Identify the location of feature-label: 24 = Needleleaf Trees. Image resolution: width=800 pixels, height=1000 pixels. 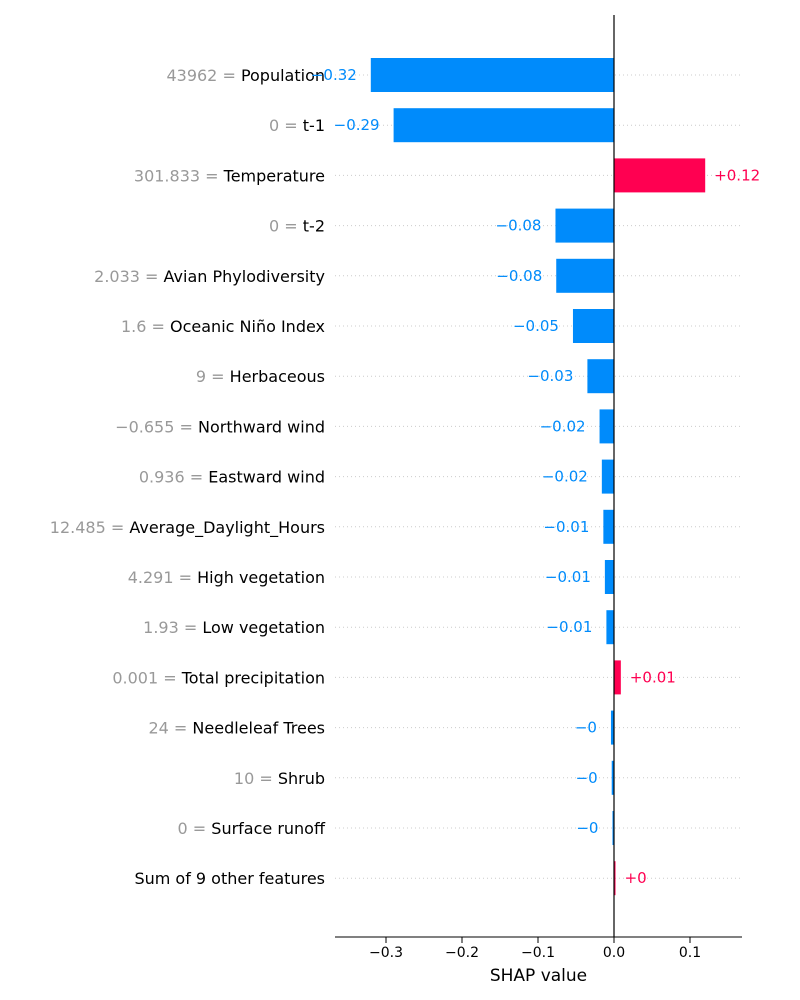
(236, 728).